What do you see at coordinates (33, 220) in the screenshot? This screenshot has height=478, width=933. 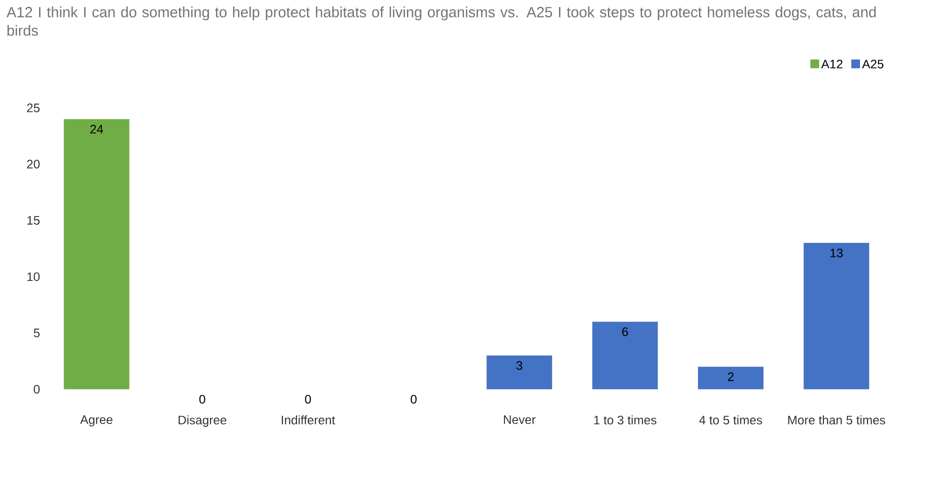 I see `y-tick-label: 15` at bounding box center [33, 220].